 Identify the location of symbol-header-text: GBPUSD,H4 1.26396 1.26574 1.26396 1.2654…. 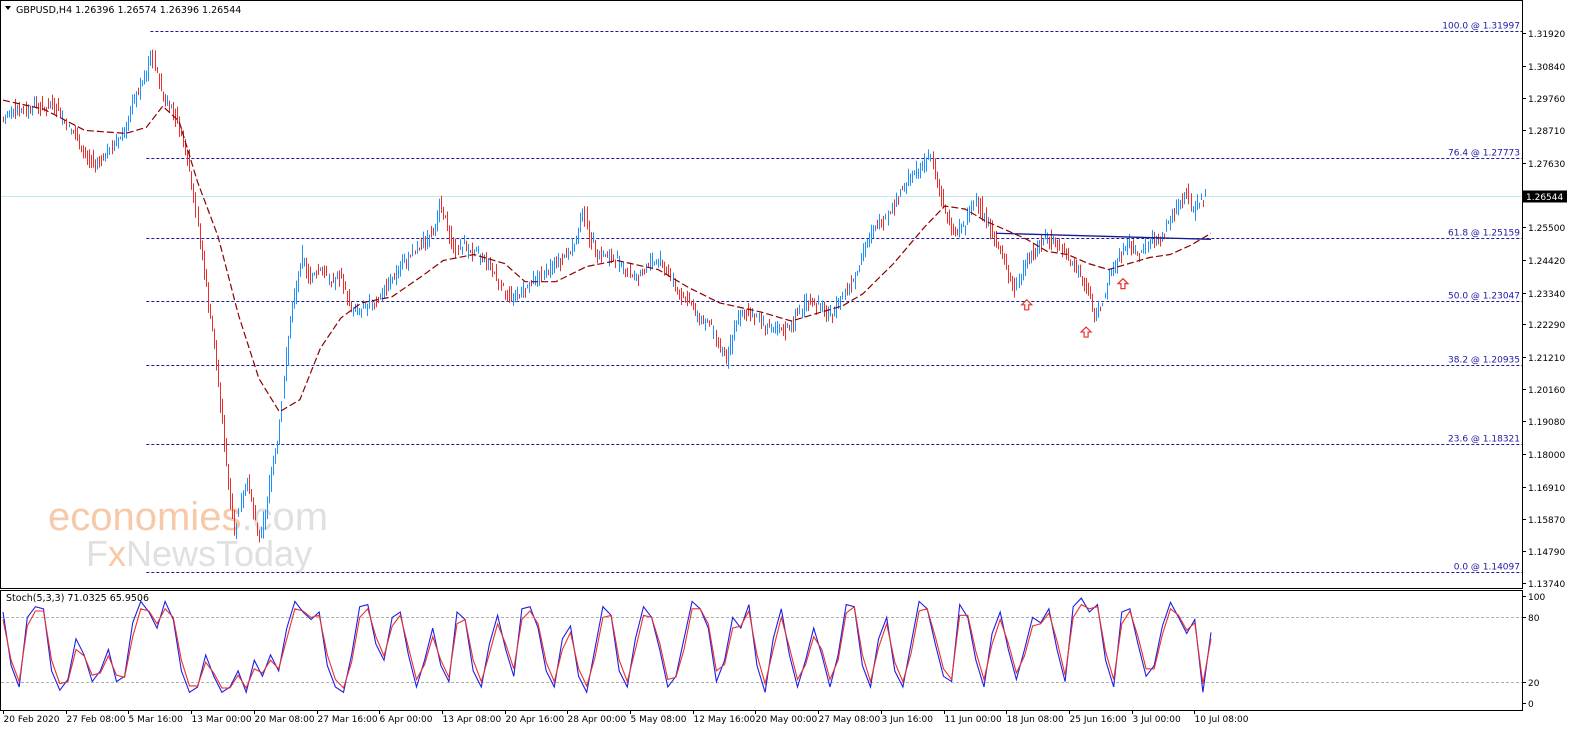
(128, 10).